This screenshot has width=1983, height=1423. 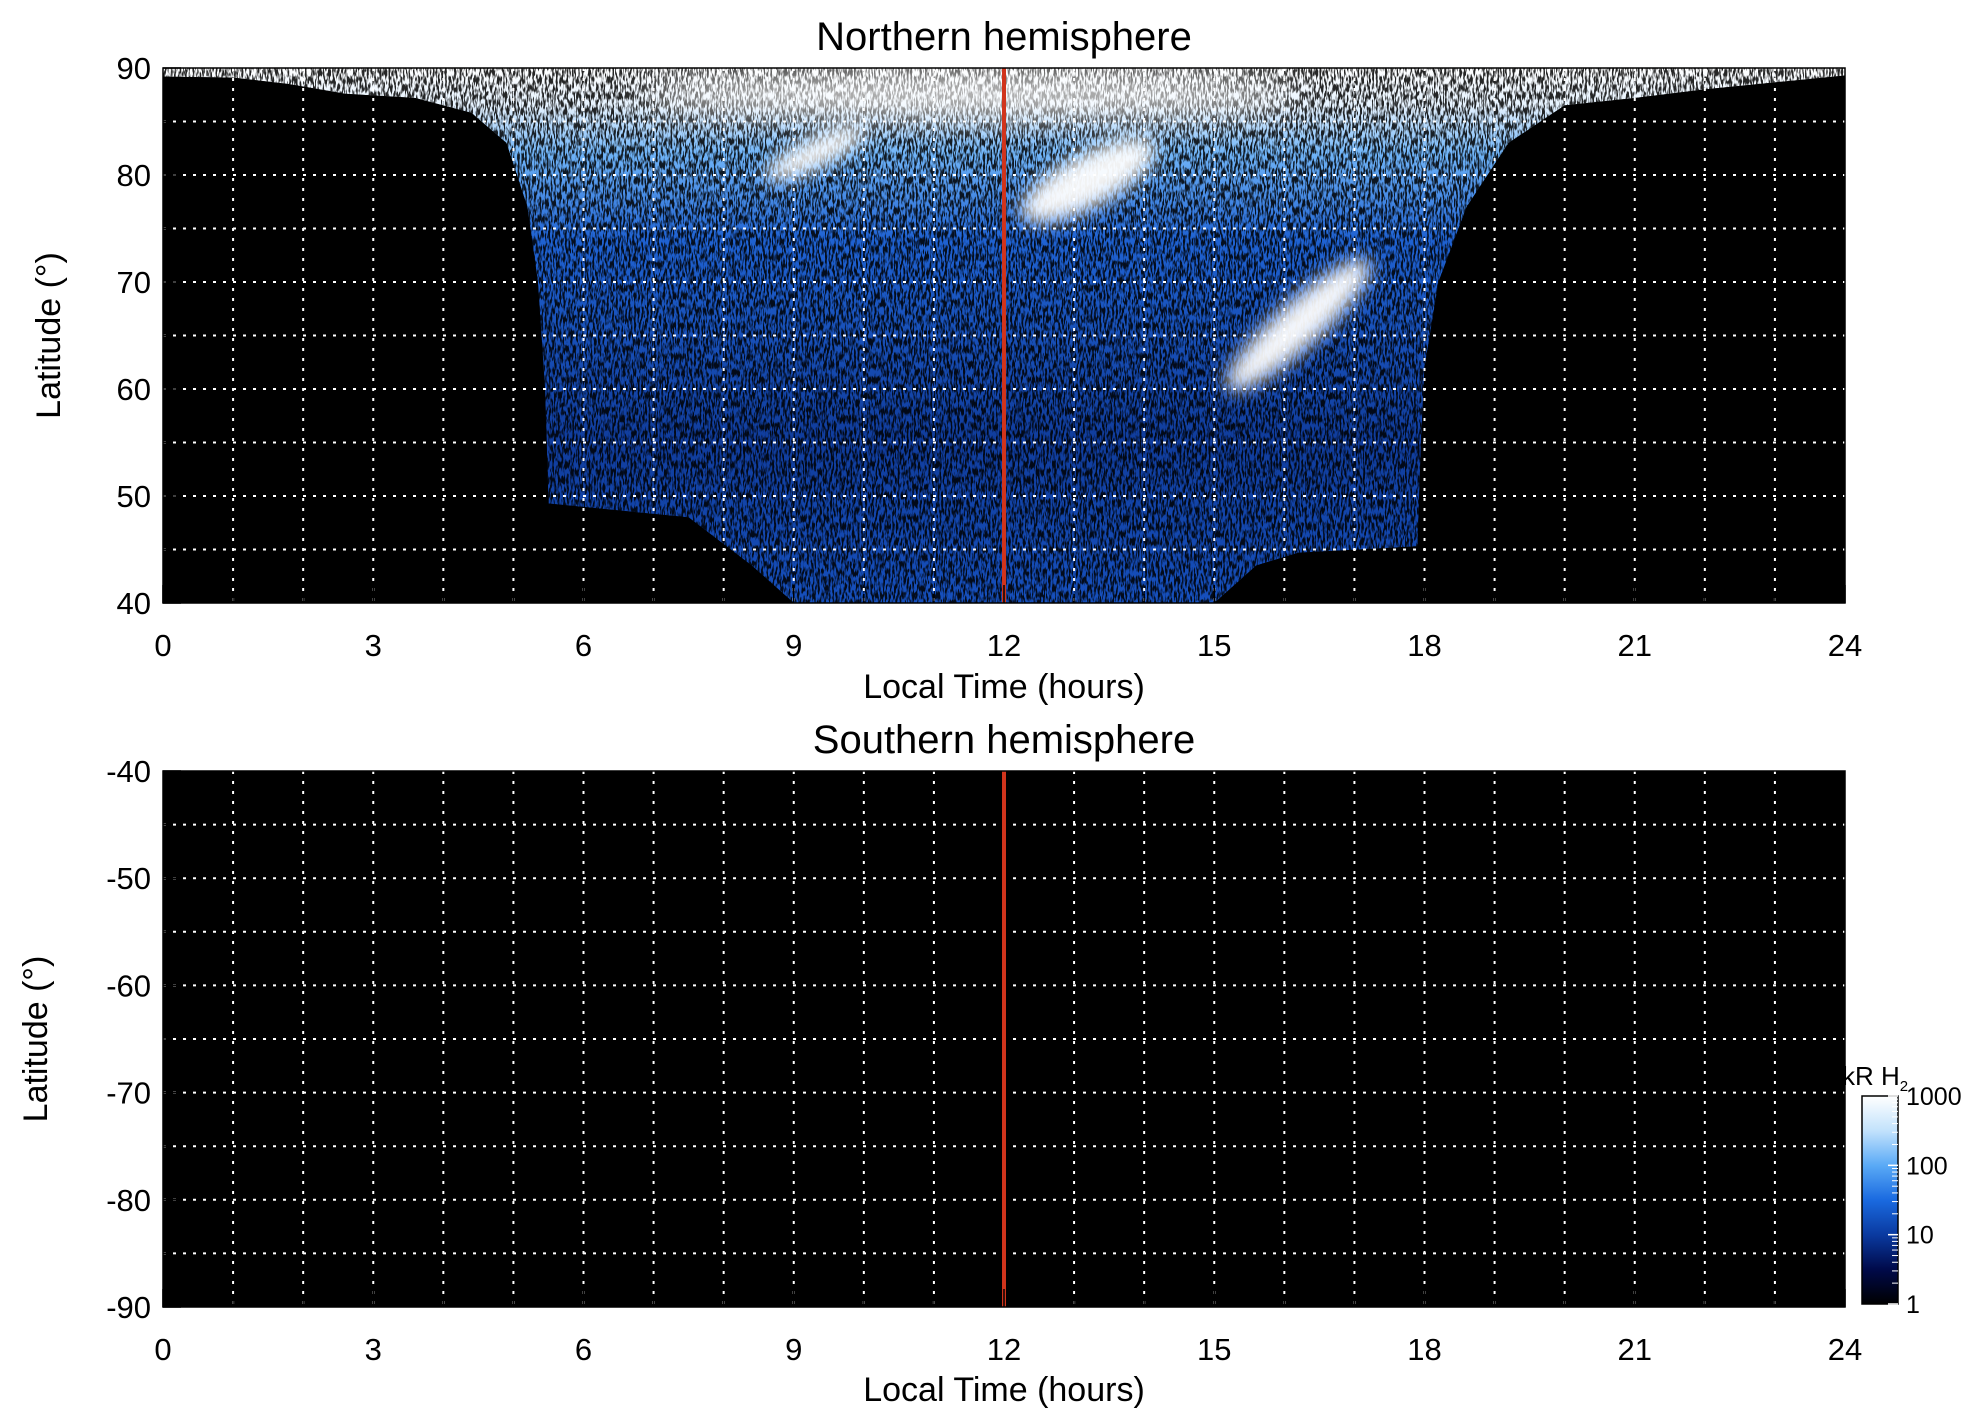 What do you see at coordinates (134, 282) in the screenshot?
I see `y-tick-label: 70` at bounding box center [134, 282].